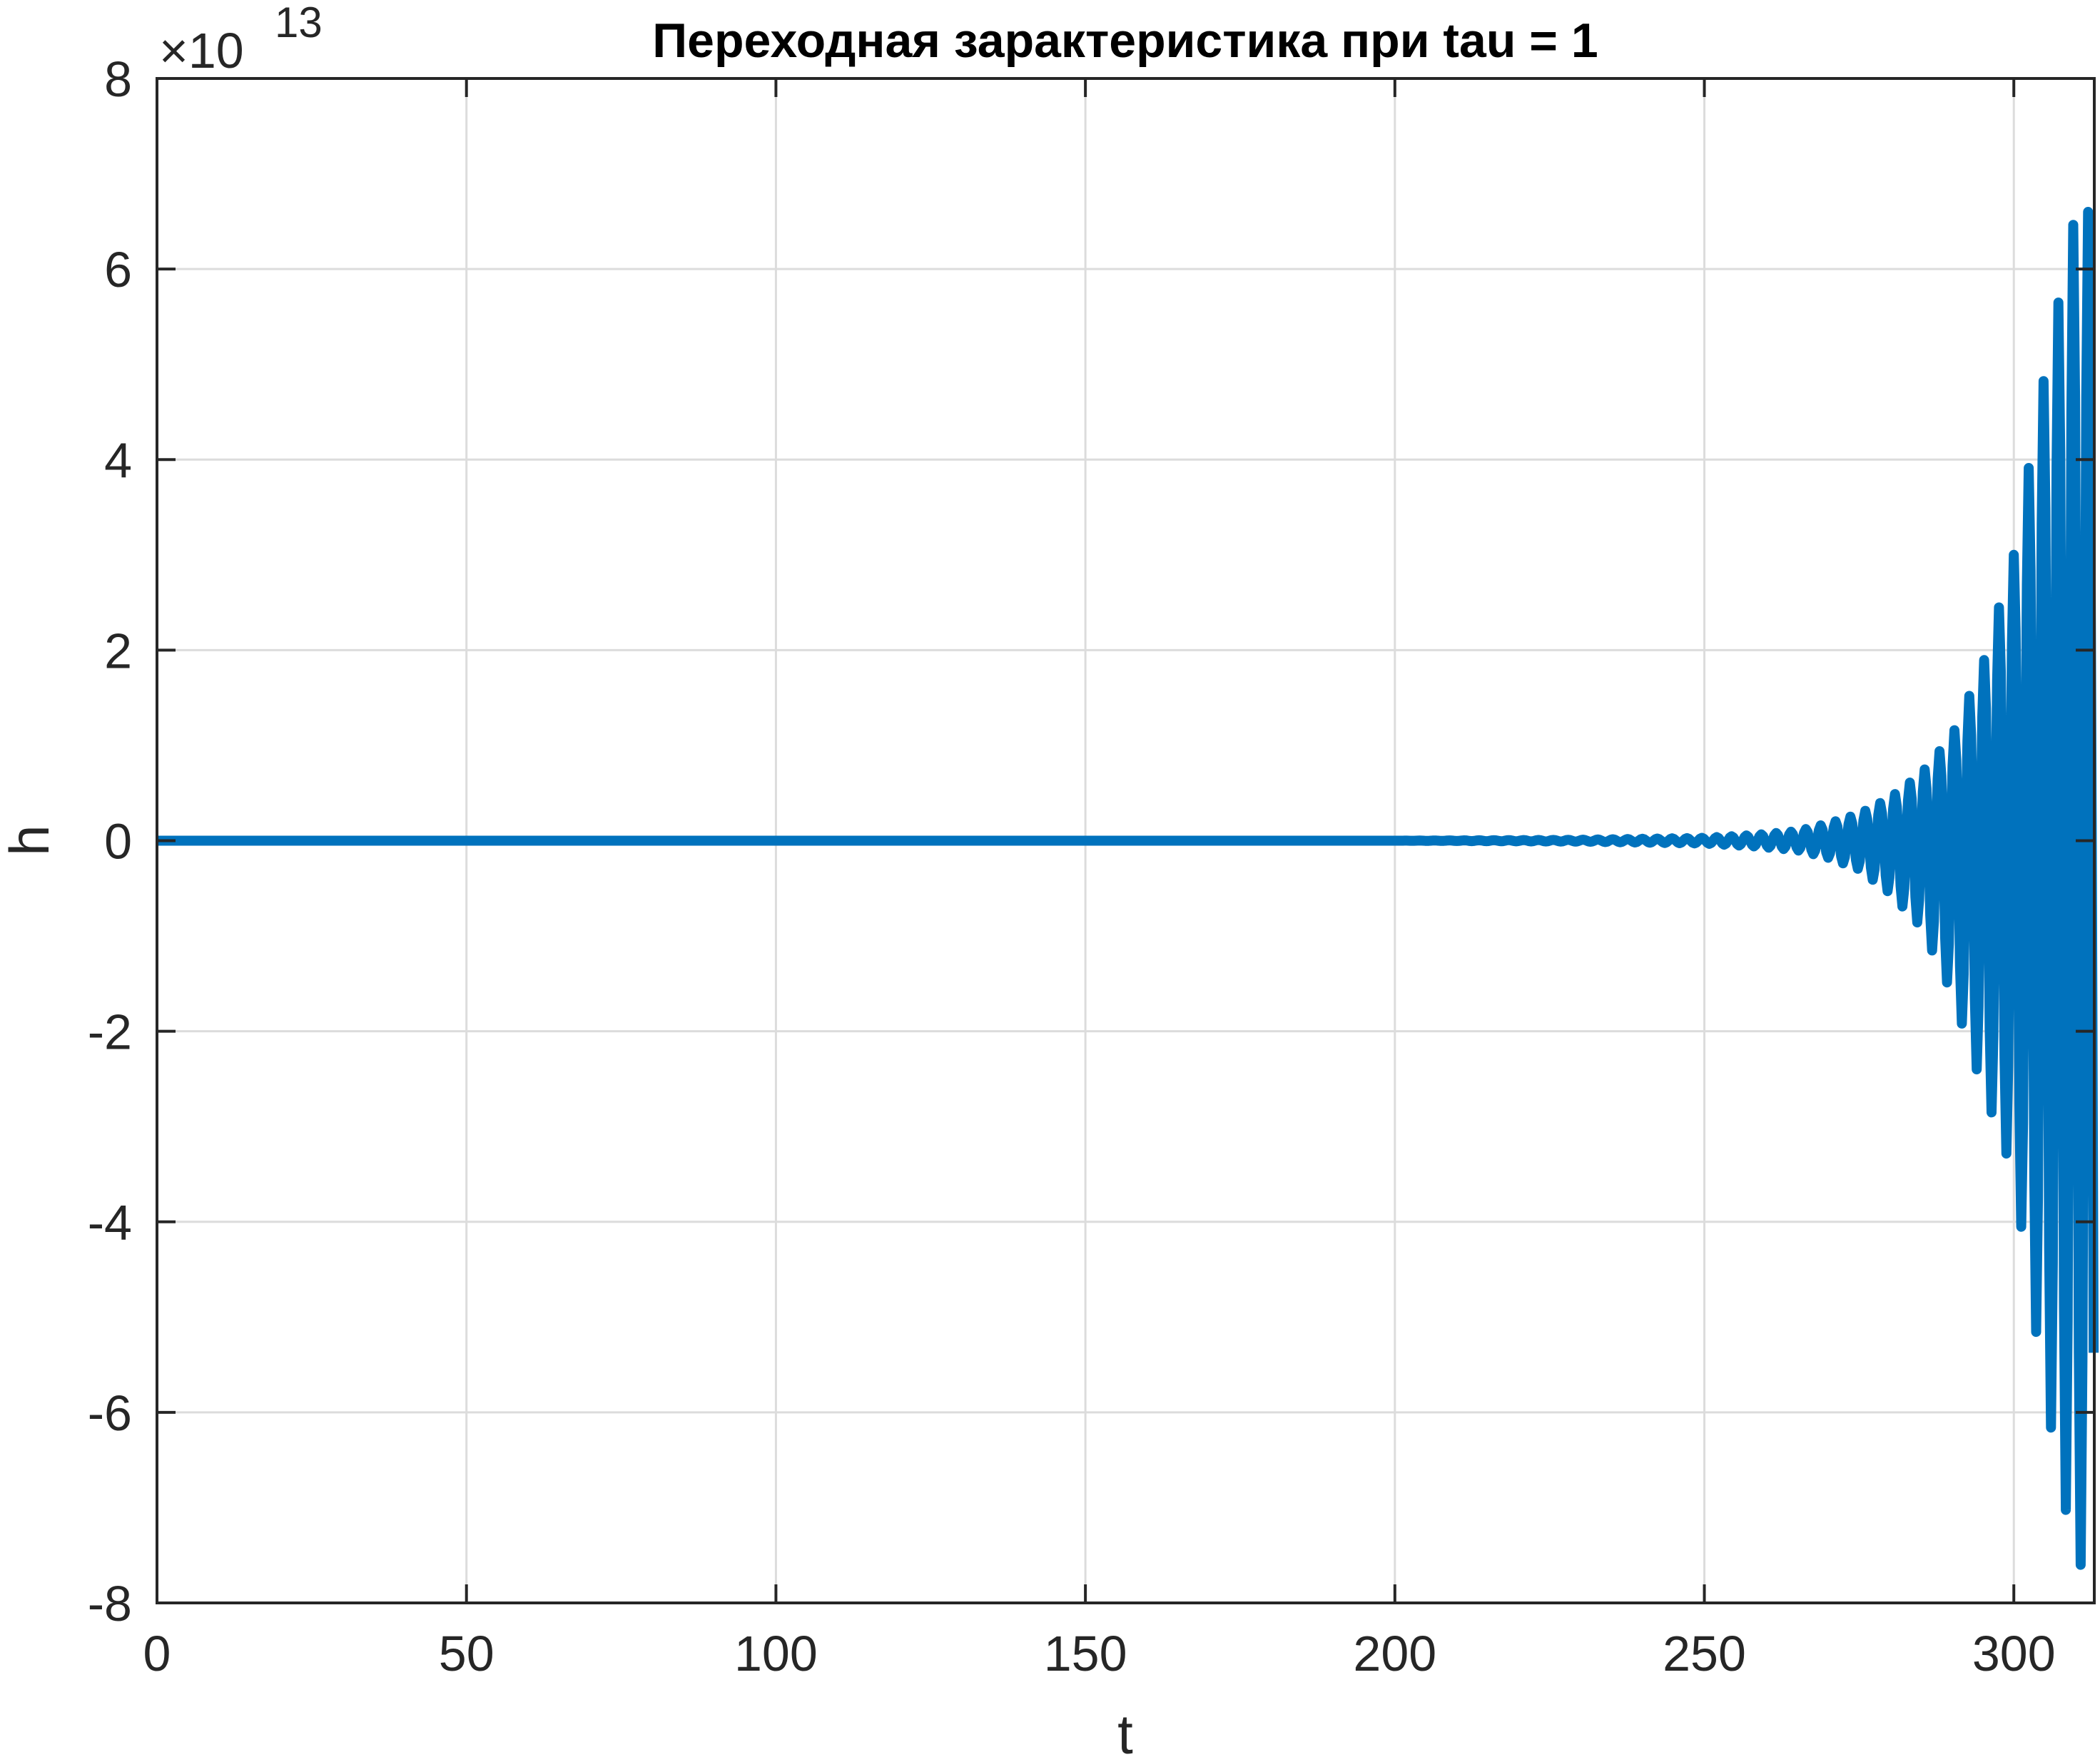 This screenshot has height=1762, width=2100. Describe the element at coordinates (118, 650) in the screenshot. I see `y-tick-label: 2` at that location.